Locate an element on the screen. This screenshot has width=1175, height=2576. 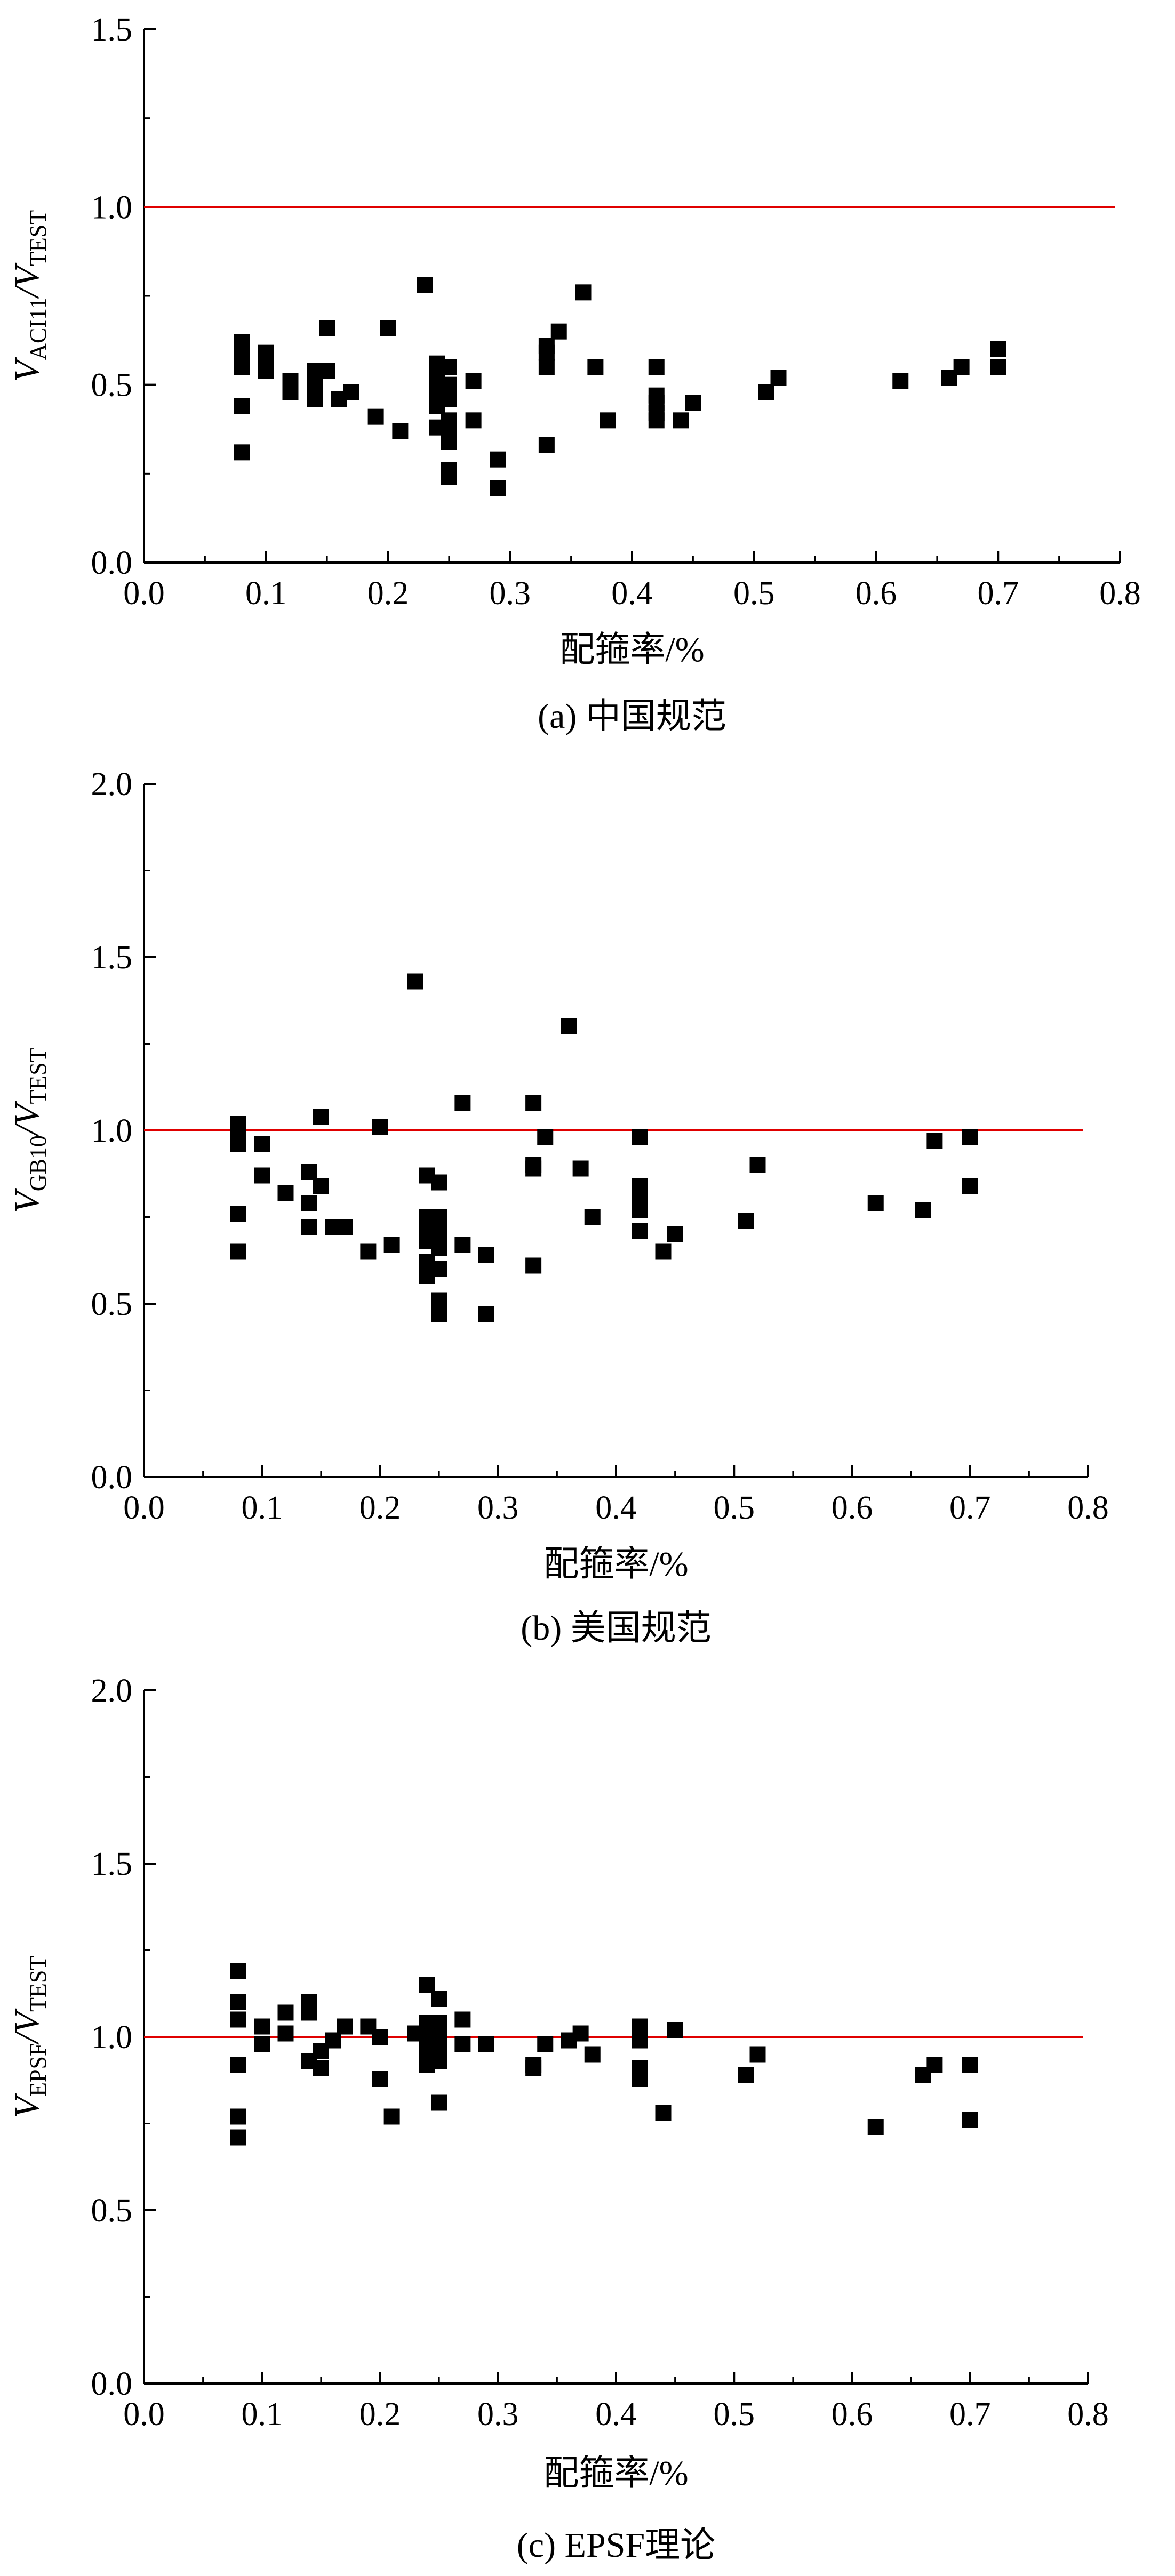
x-tick-label: 0.0 is located at coordinates (144, 1508).